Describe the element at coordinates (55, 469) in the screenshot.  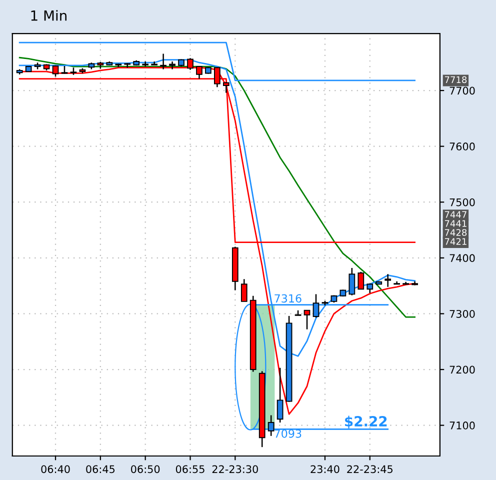
I see `x-tick-label: 06:40` at that location.